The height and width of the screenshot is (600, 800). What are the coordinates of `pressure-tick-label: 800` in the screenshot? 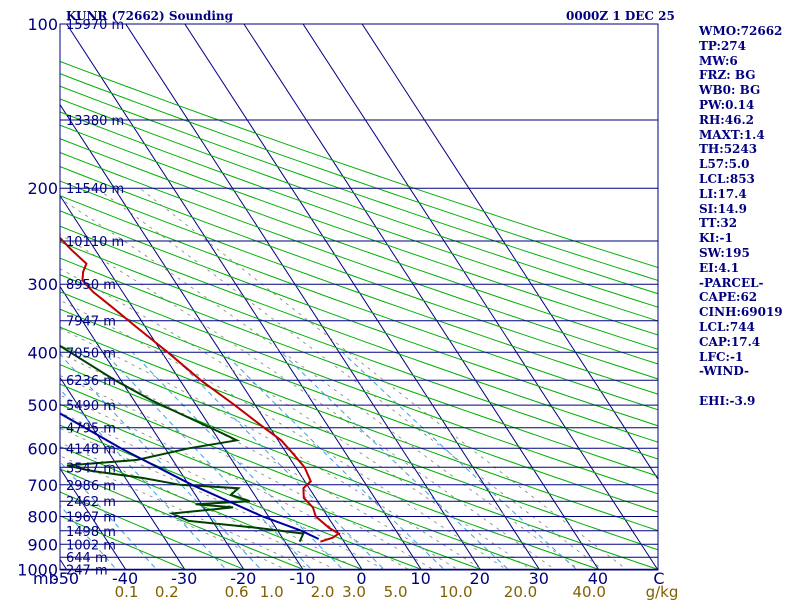 It's located at (42, 517).